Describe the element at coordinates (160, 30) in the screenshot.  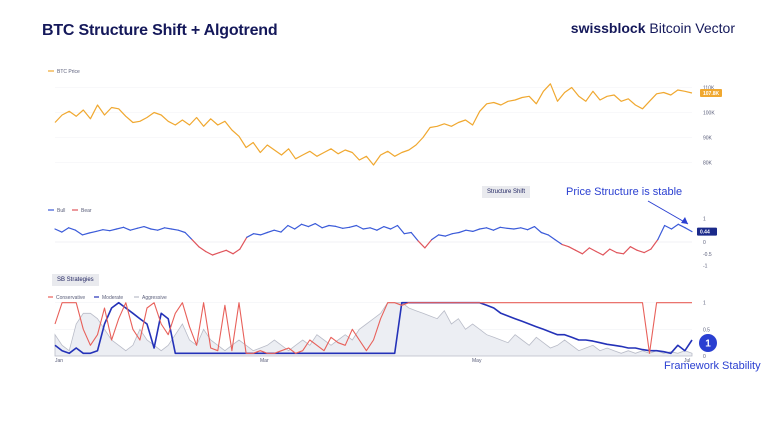
I see `page-title: BTC Structure Shift + Algotrend` at that location.